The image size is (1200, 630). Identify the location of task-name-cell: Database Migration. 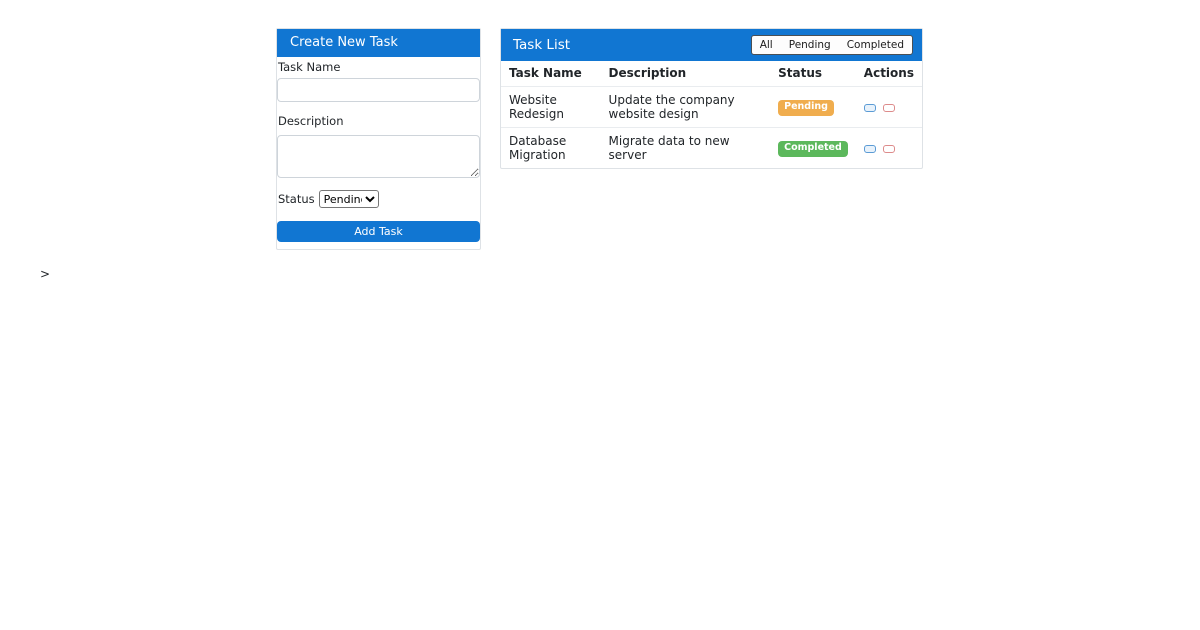
(538, 148).